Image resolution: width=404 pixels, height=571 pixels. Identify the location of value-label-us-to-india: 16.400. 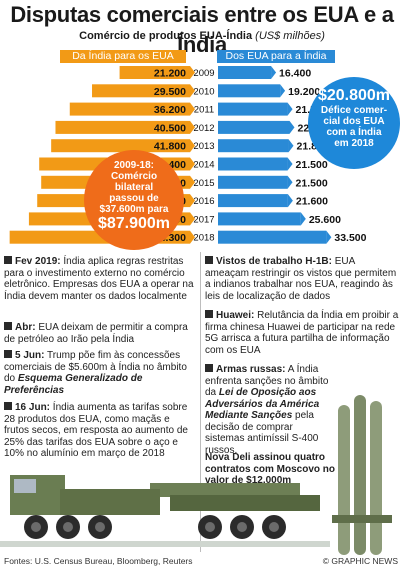
(295, 74).